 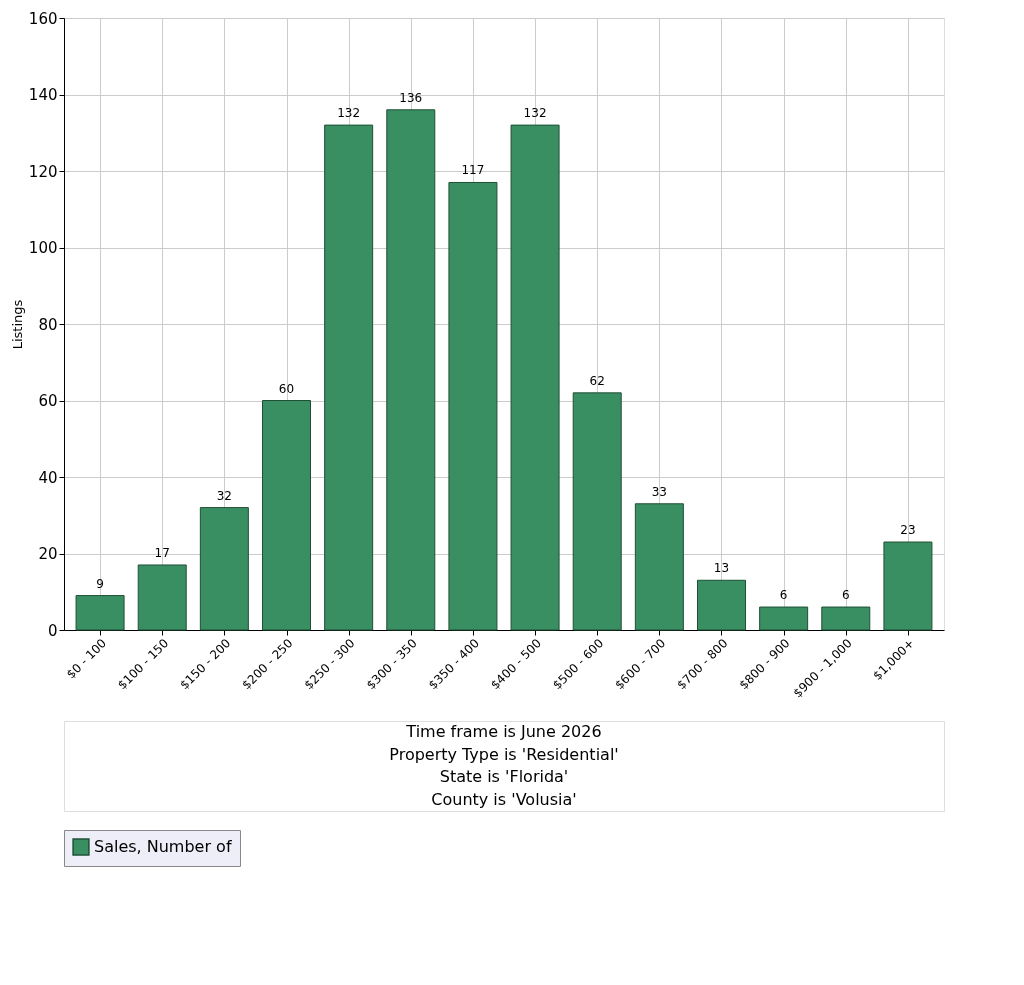 I want to click on data-label: 13, so click(x=721, y=568).